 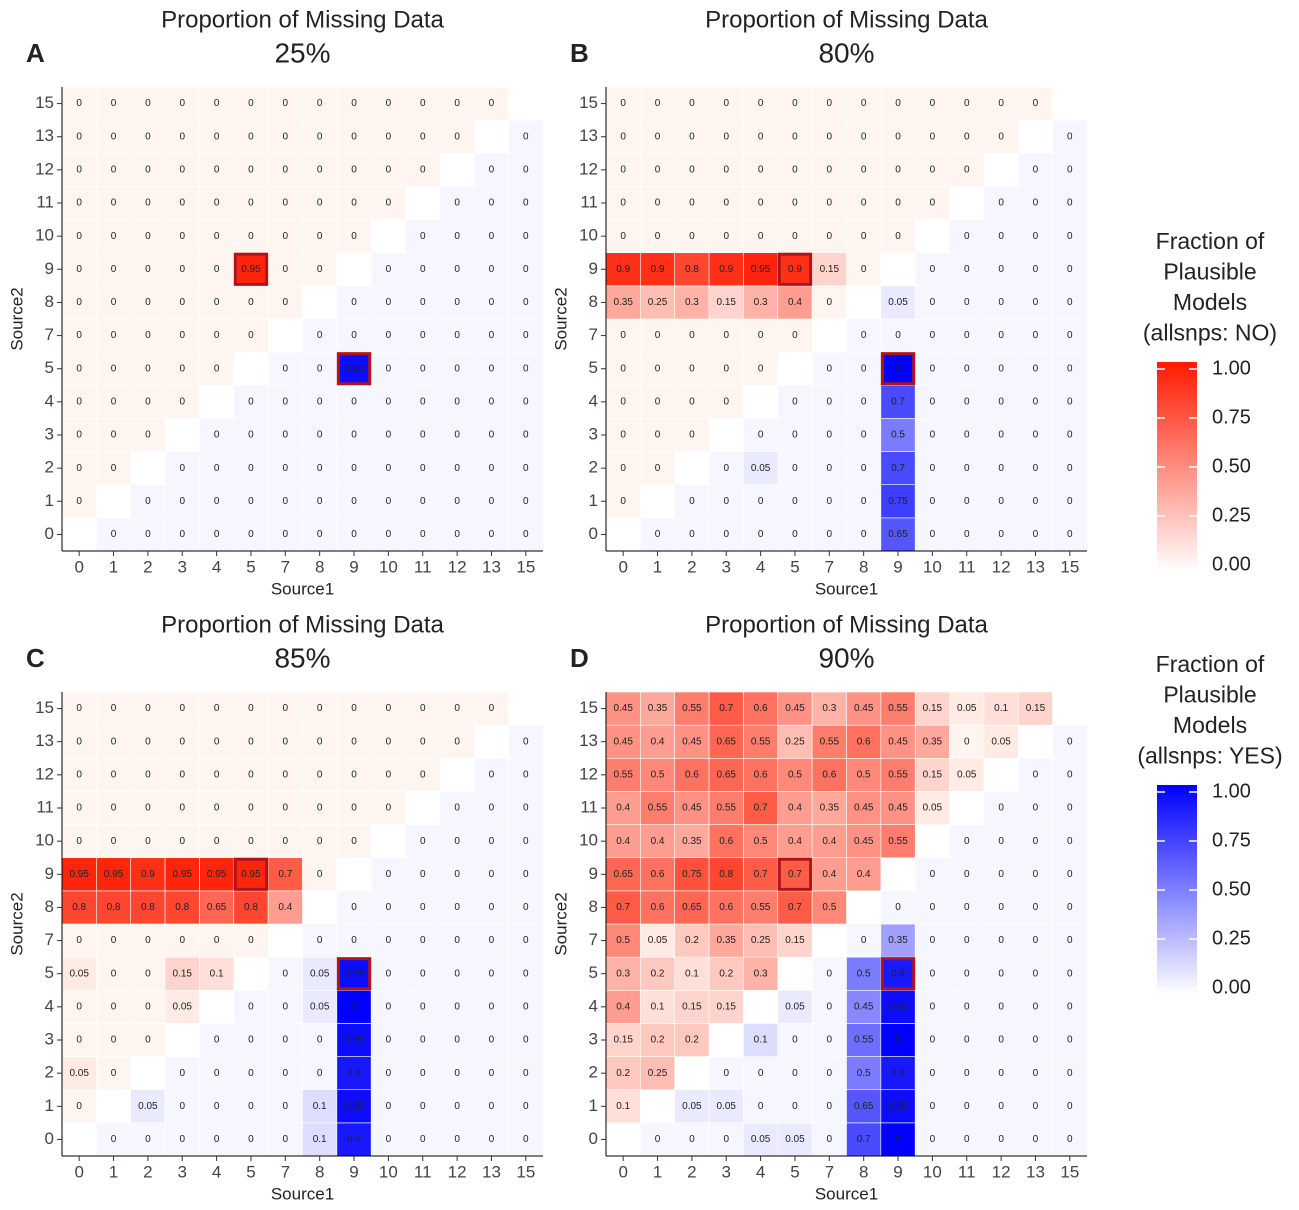 What do you see at coordinates (593, 873) in the screenshot?
I see `y-tick-label: 9` at bounding box center [593, 873].